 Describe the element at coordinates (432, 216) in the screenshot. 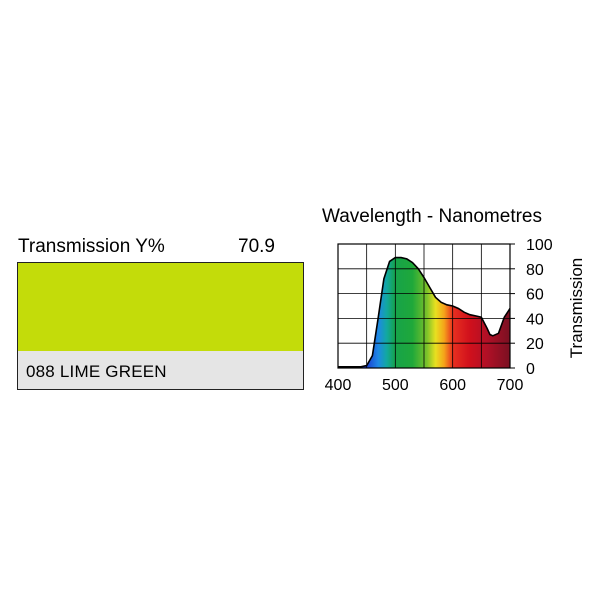

I see `chart-title: Wavelength - Nanometres` at that location.